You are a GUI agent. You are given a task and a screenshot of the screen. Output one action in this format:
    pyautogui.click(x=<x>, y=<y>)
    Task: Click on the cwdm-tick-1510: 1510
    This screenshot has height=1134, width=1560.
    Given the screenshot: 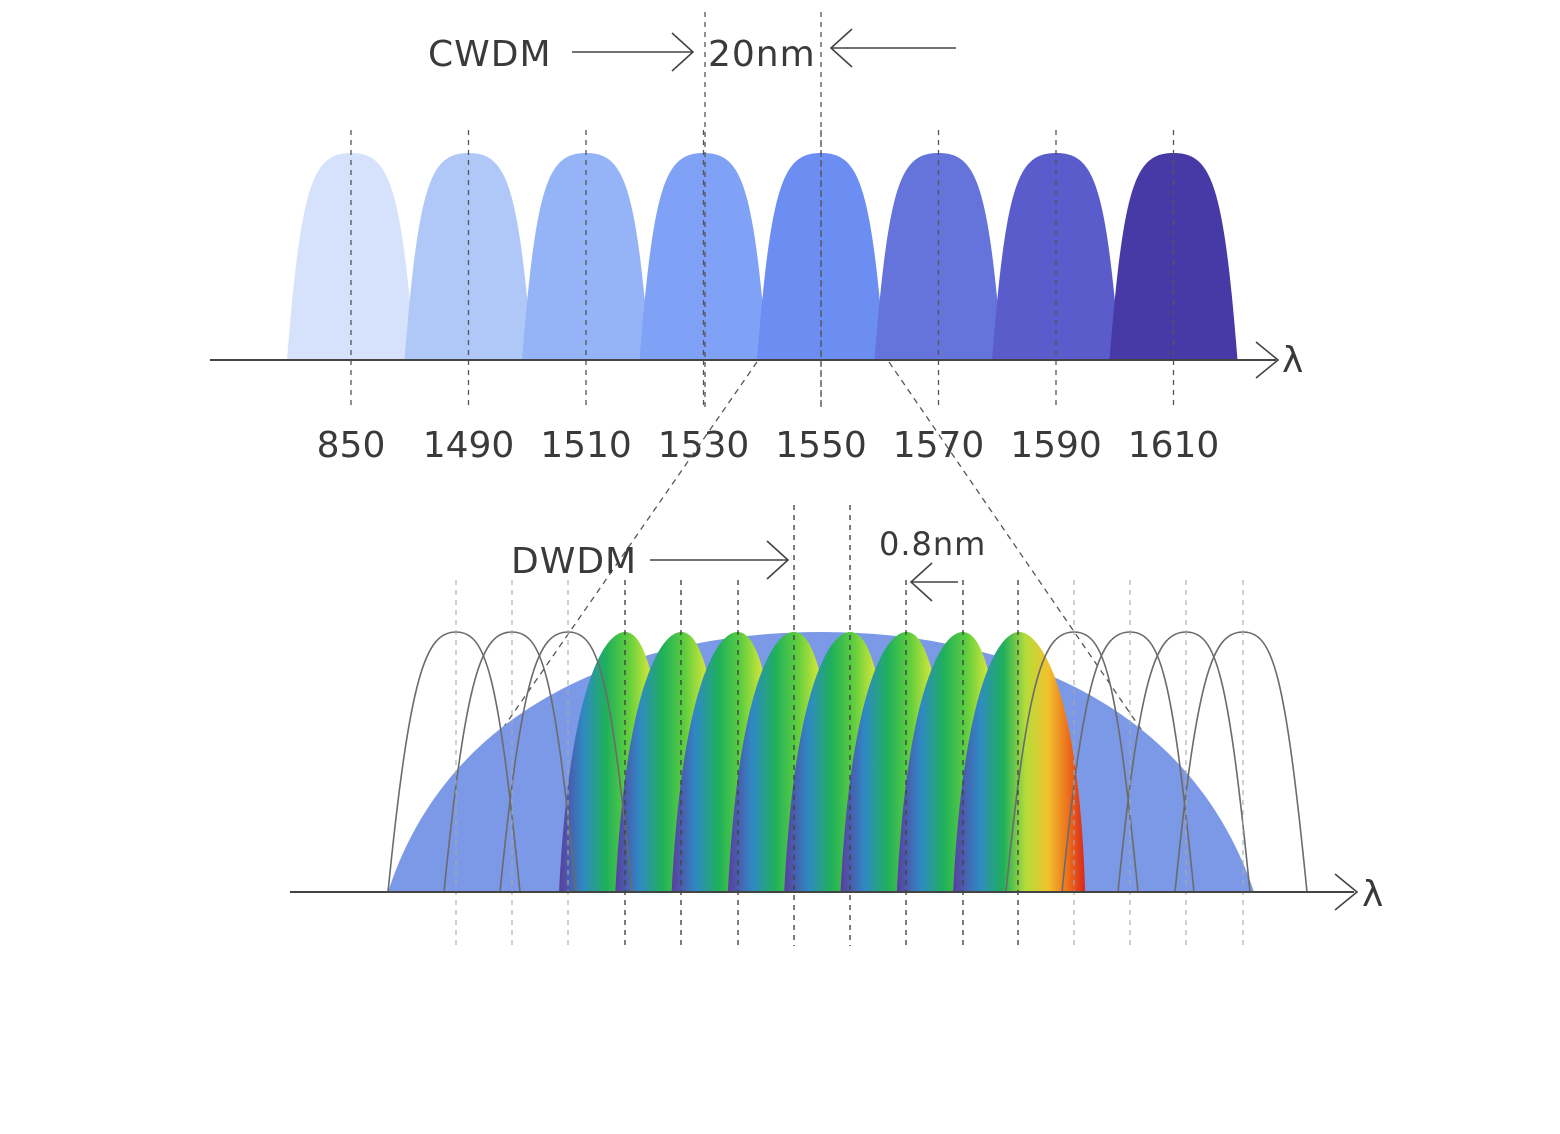 What is the action you would take?
    pyautogui.click(x=586, y=445)
    